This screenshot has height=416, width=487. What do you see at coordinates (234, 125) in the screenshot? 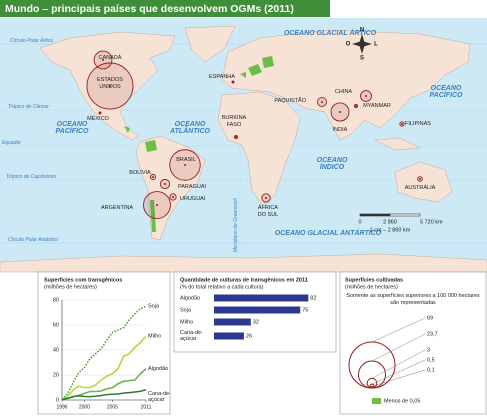
I see `map-label-line: FASO` at bounding box center [234, 125].